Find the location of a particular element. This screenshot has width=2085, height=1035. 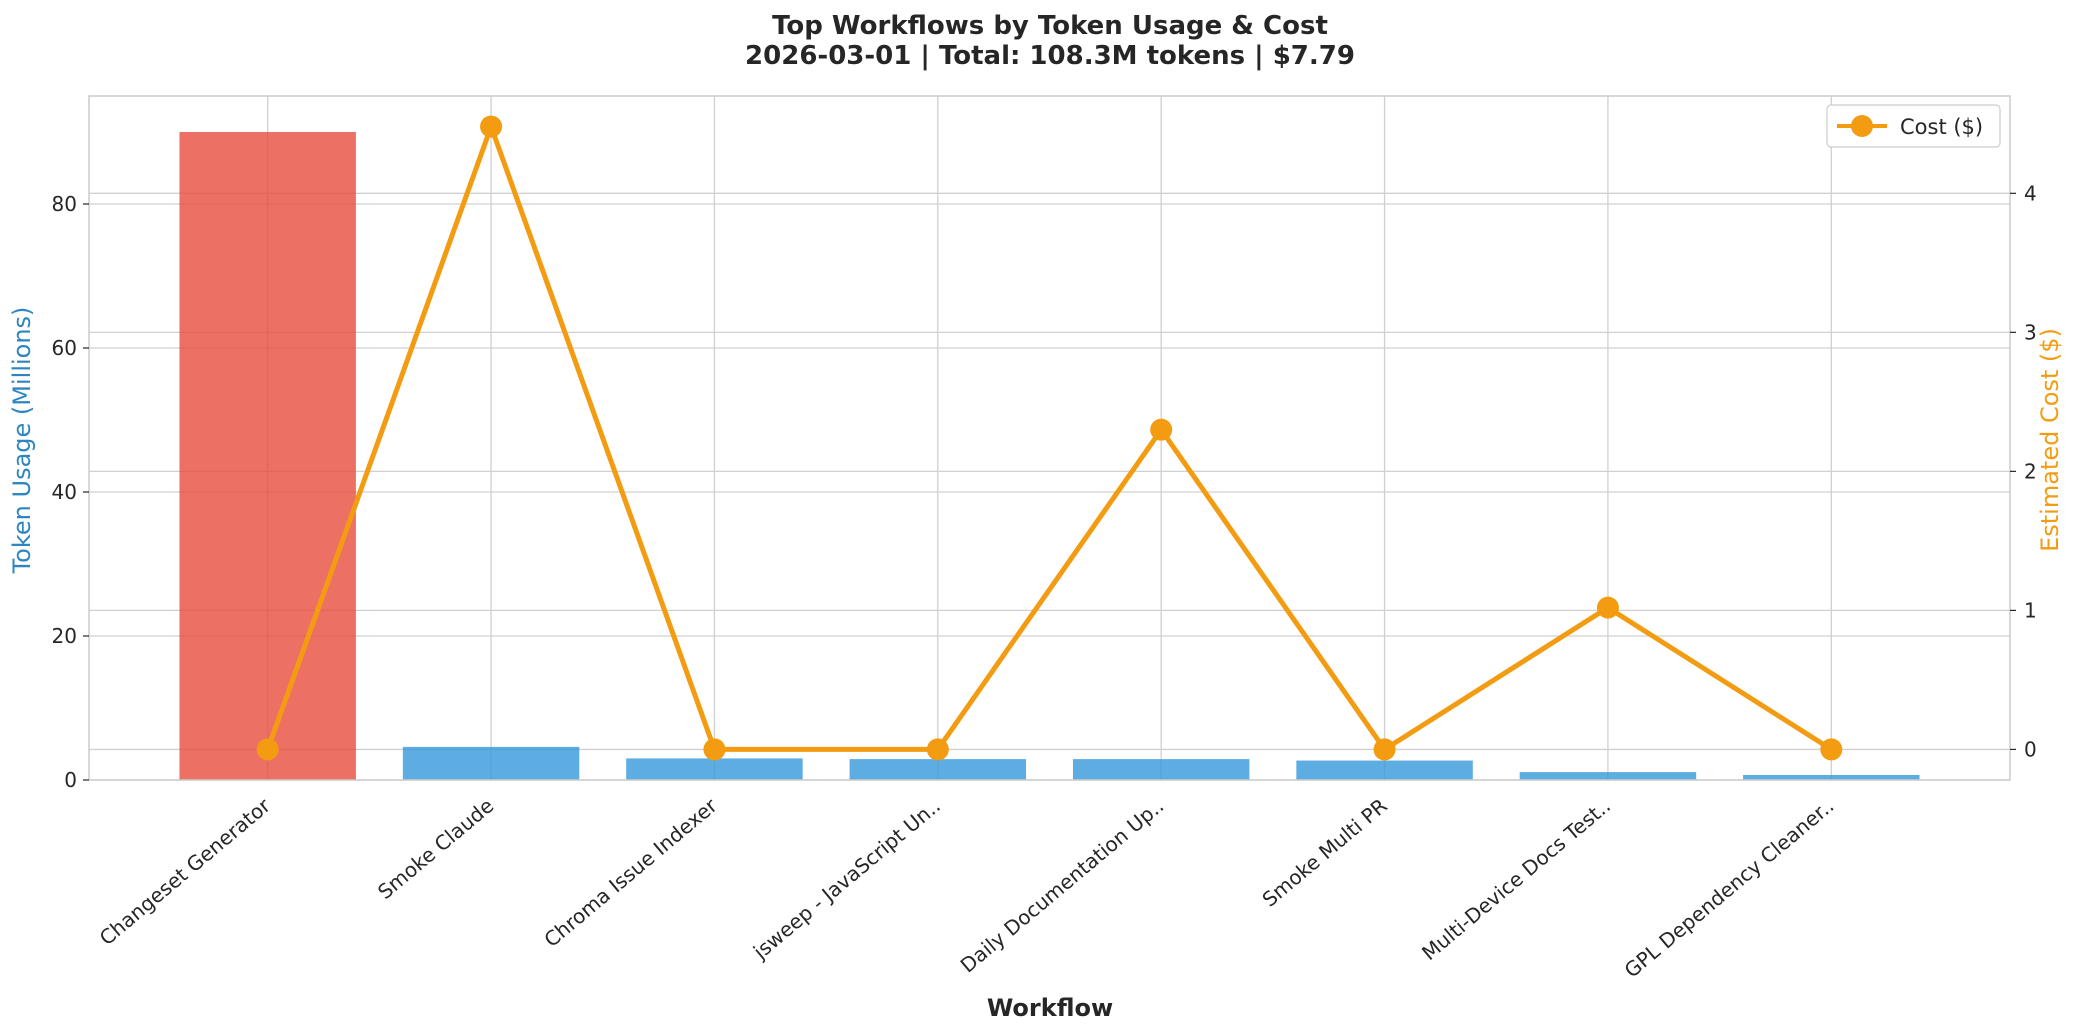

left-axis-ticks: 0 20 40 60 80 is located at coordinates (70, 492).